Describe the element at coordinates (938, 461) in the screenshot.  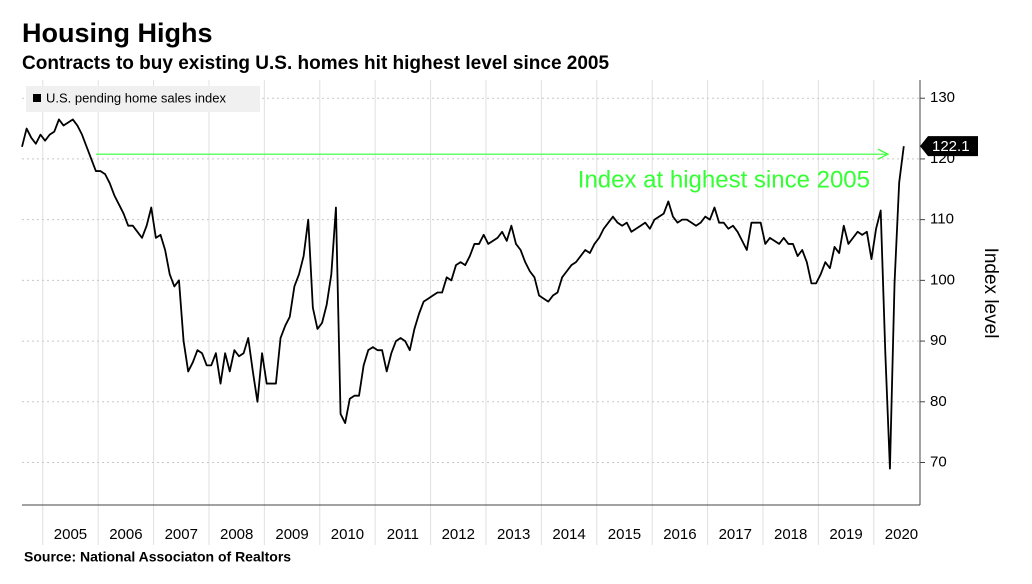
I see `y-tick-label: 70` at that location.